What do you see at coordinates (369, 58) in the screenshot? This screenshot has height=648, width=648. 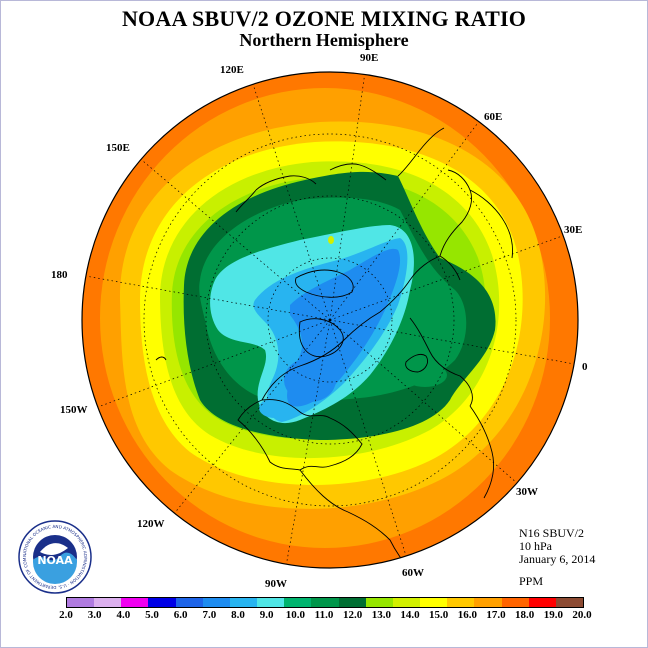 I see `lon-label-90e: 90E` at bounding box center [369, 58].